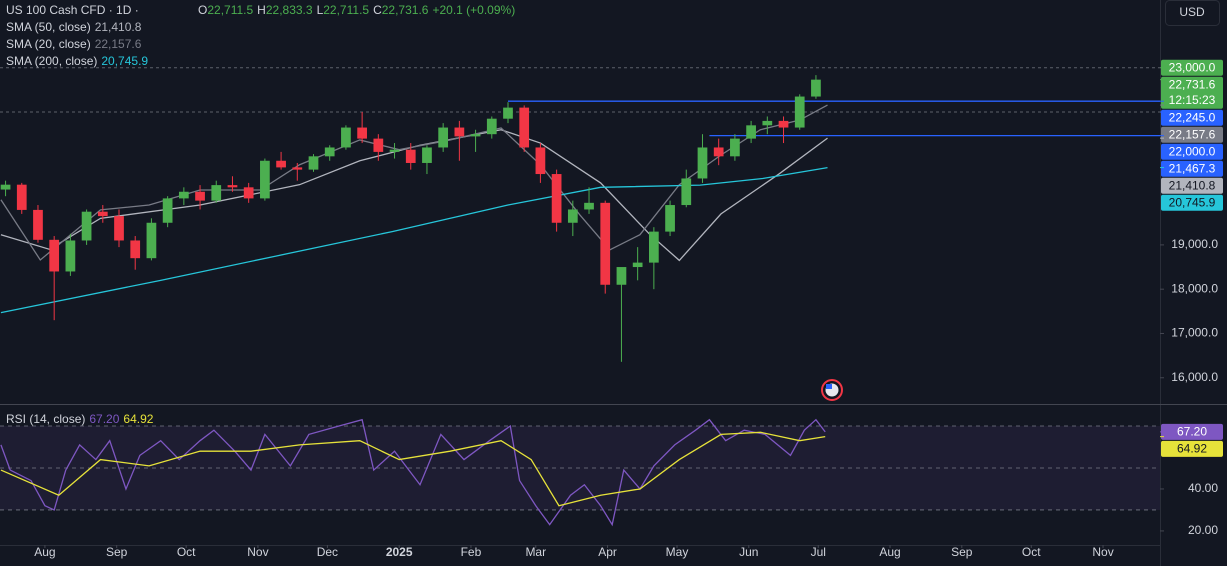 The image size is (1227, 566). What do you see at coordinates (138, 419) in the screenshot?
I see `legend-value: 64.92` at bounding box center [138, 419].